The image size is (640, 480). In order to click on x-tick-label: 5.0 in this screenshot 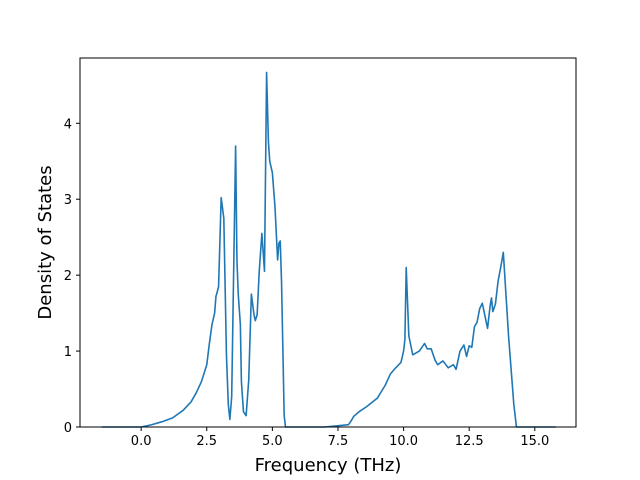, I will do `click(272, 441)`.